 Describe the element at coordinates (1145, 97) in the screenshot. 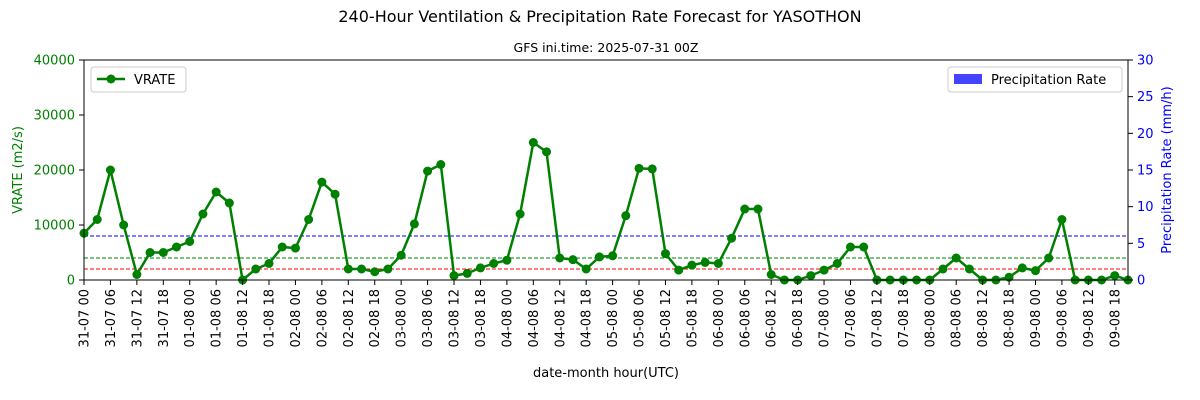

I see `y-right-tick-label: 25` at that location.